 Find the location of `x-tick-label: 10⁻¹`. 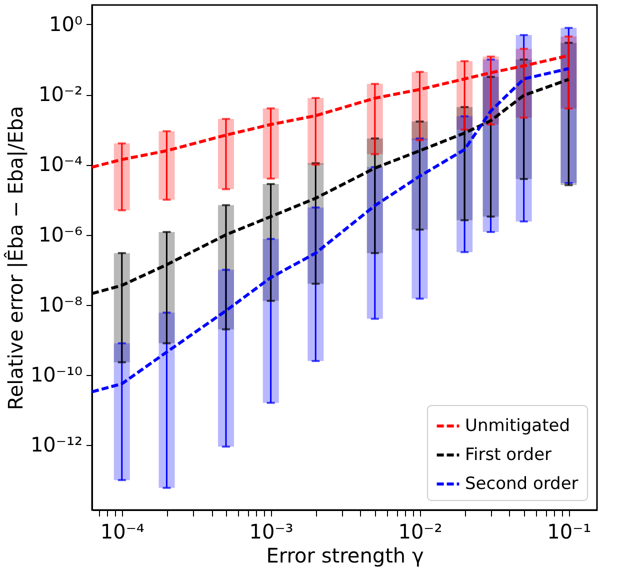

x-tick-label: 10⁻¹ is located at coordinates (569, 532).